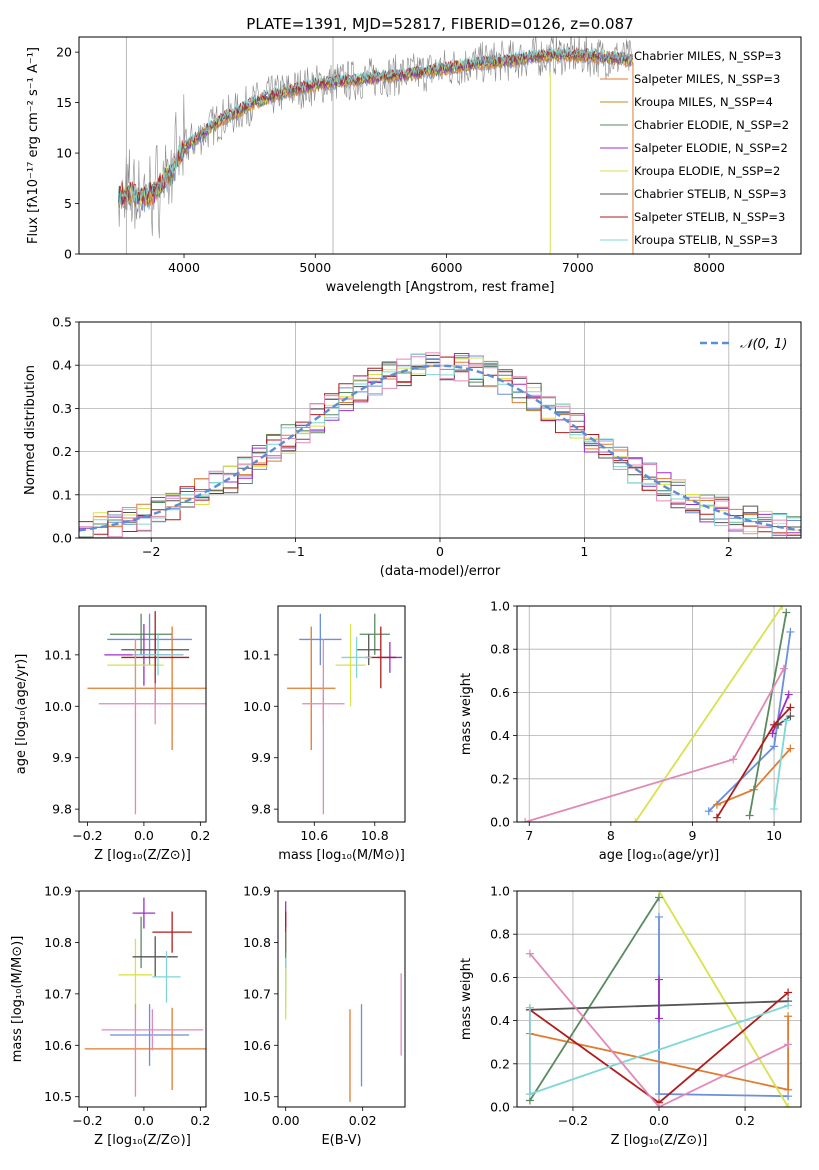 Image resolution: width=819 pixels, height=1170 pixels. What do you see at coordinates (611, 835) in the screenshot?
I see `x-tick-label: 8` at bounding box center [611, 835].